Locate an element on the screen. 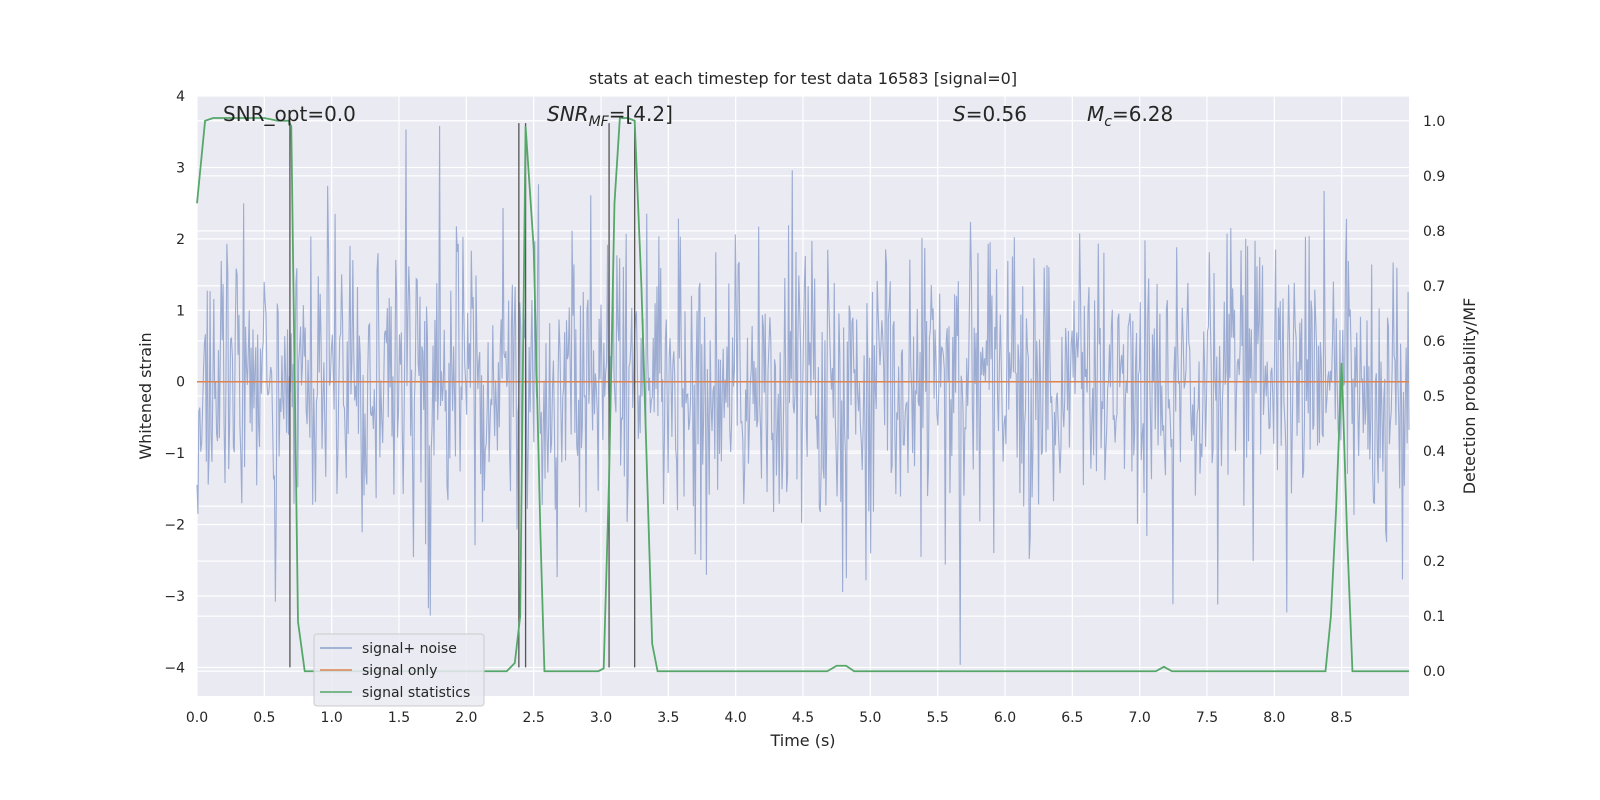 This screenshot has height=800, width=1600. y2-tick-labels: 1.0 0.9 0.8 0.7 0.6 0.5 0.4 0.3 0.2 0.1 0.0 is located at coordinates (1434, 397).